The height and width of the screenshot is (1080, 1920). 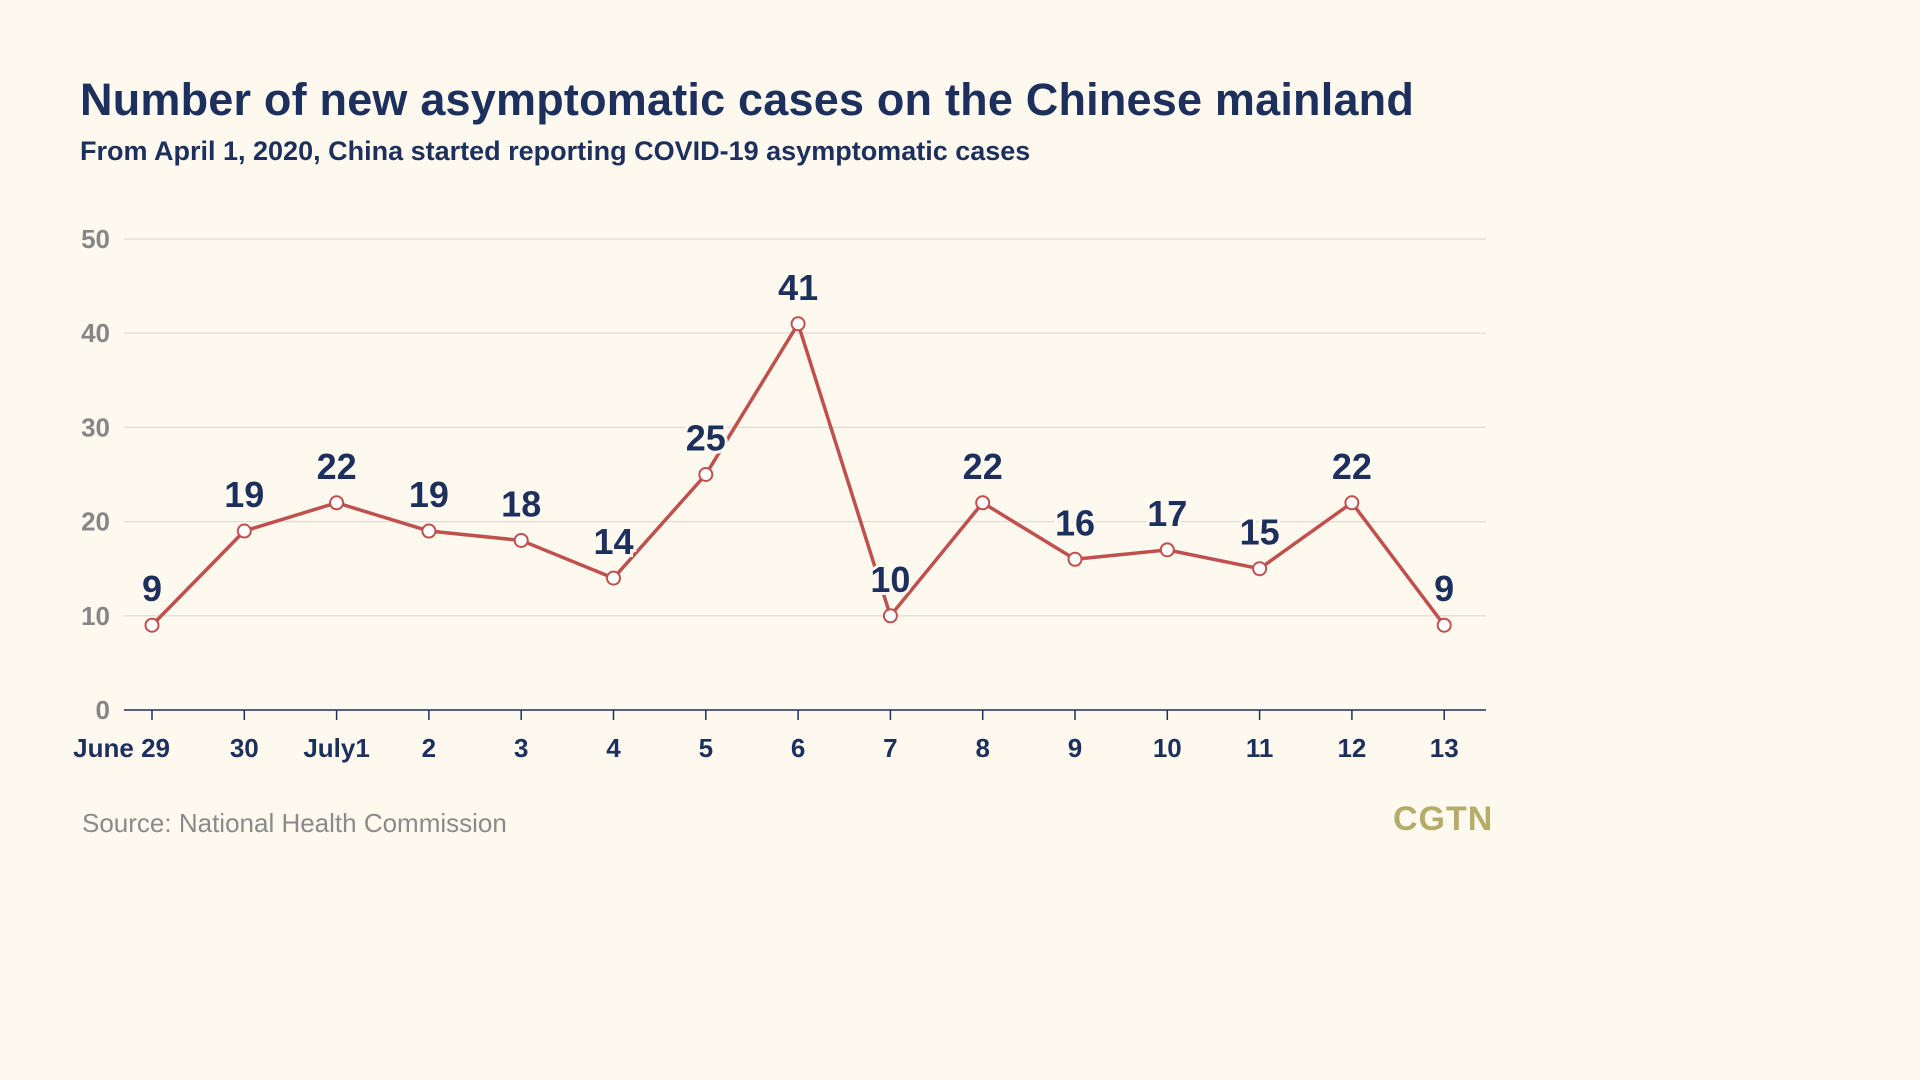 What do you see at coordinates (798, 748) in the screenshot?
I see `x-tick-label: 6` at bounding box center [798, 748].